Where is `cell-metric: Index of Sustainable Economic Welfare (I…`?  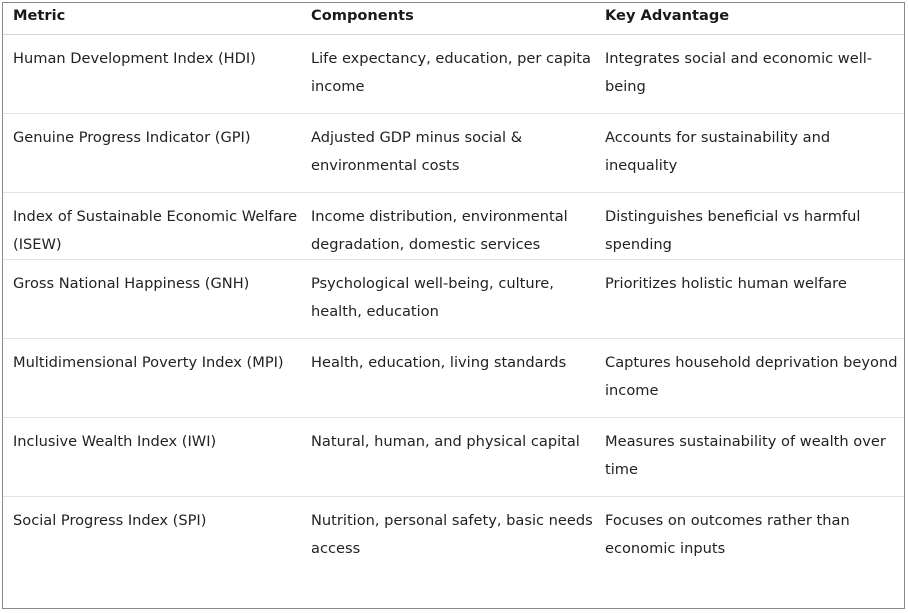 cell-metric: Index of Sustainable Economic Welfare (I… is located at coordinates (155, 226).